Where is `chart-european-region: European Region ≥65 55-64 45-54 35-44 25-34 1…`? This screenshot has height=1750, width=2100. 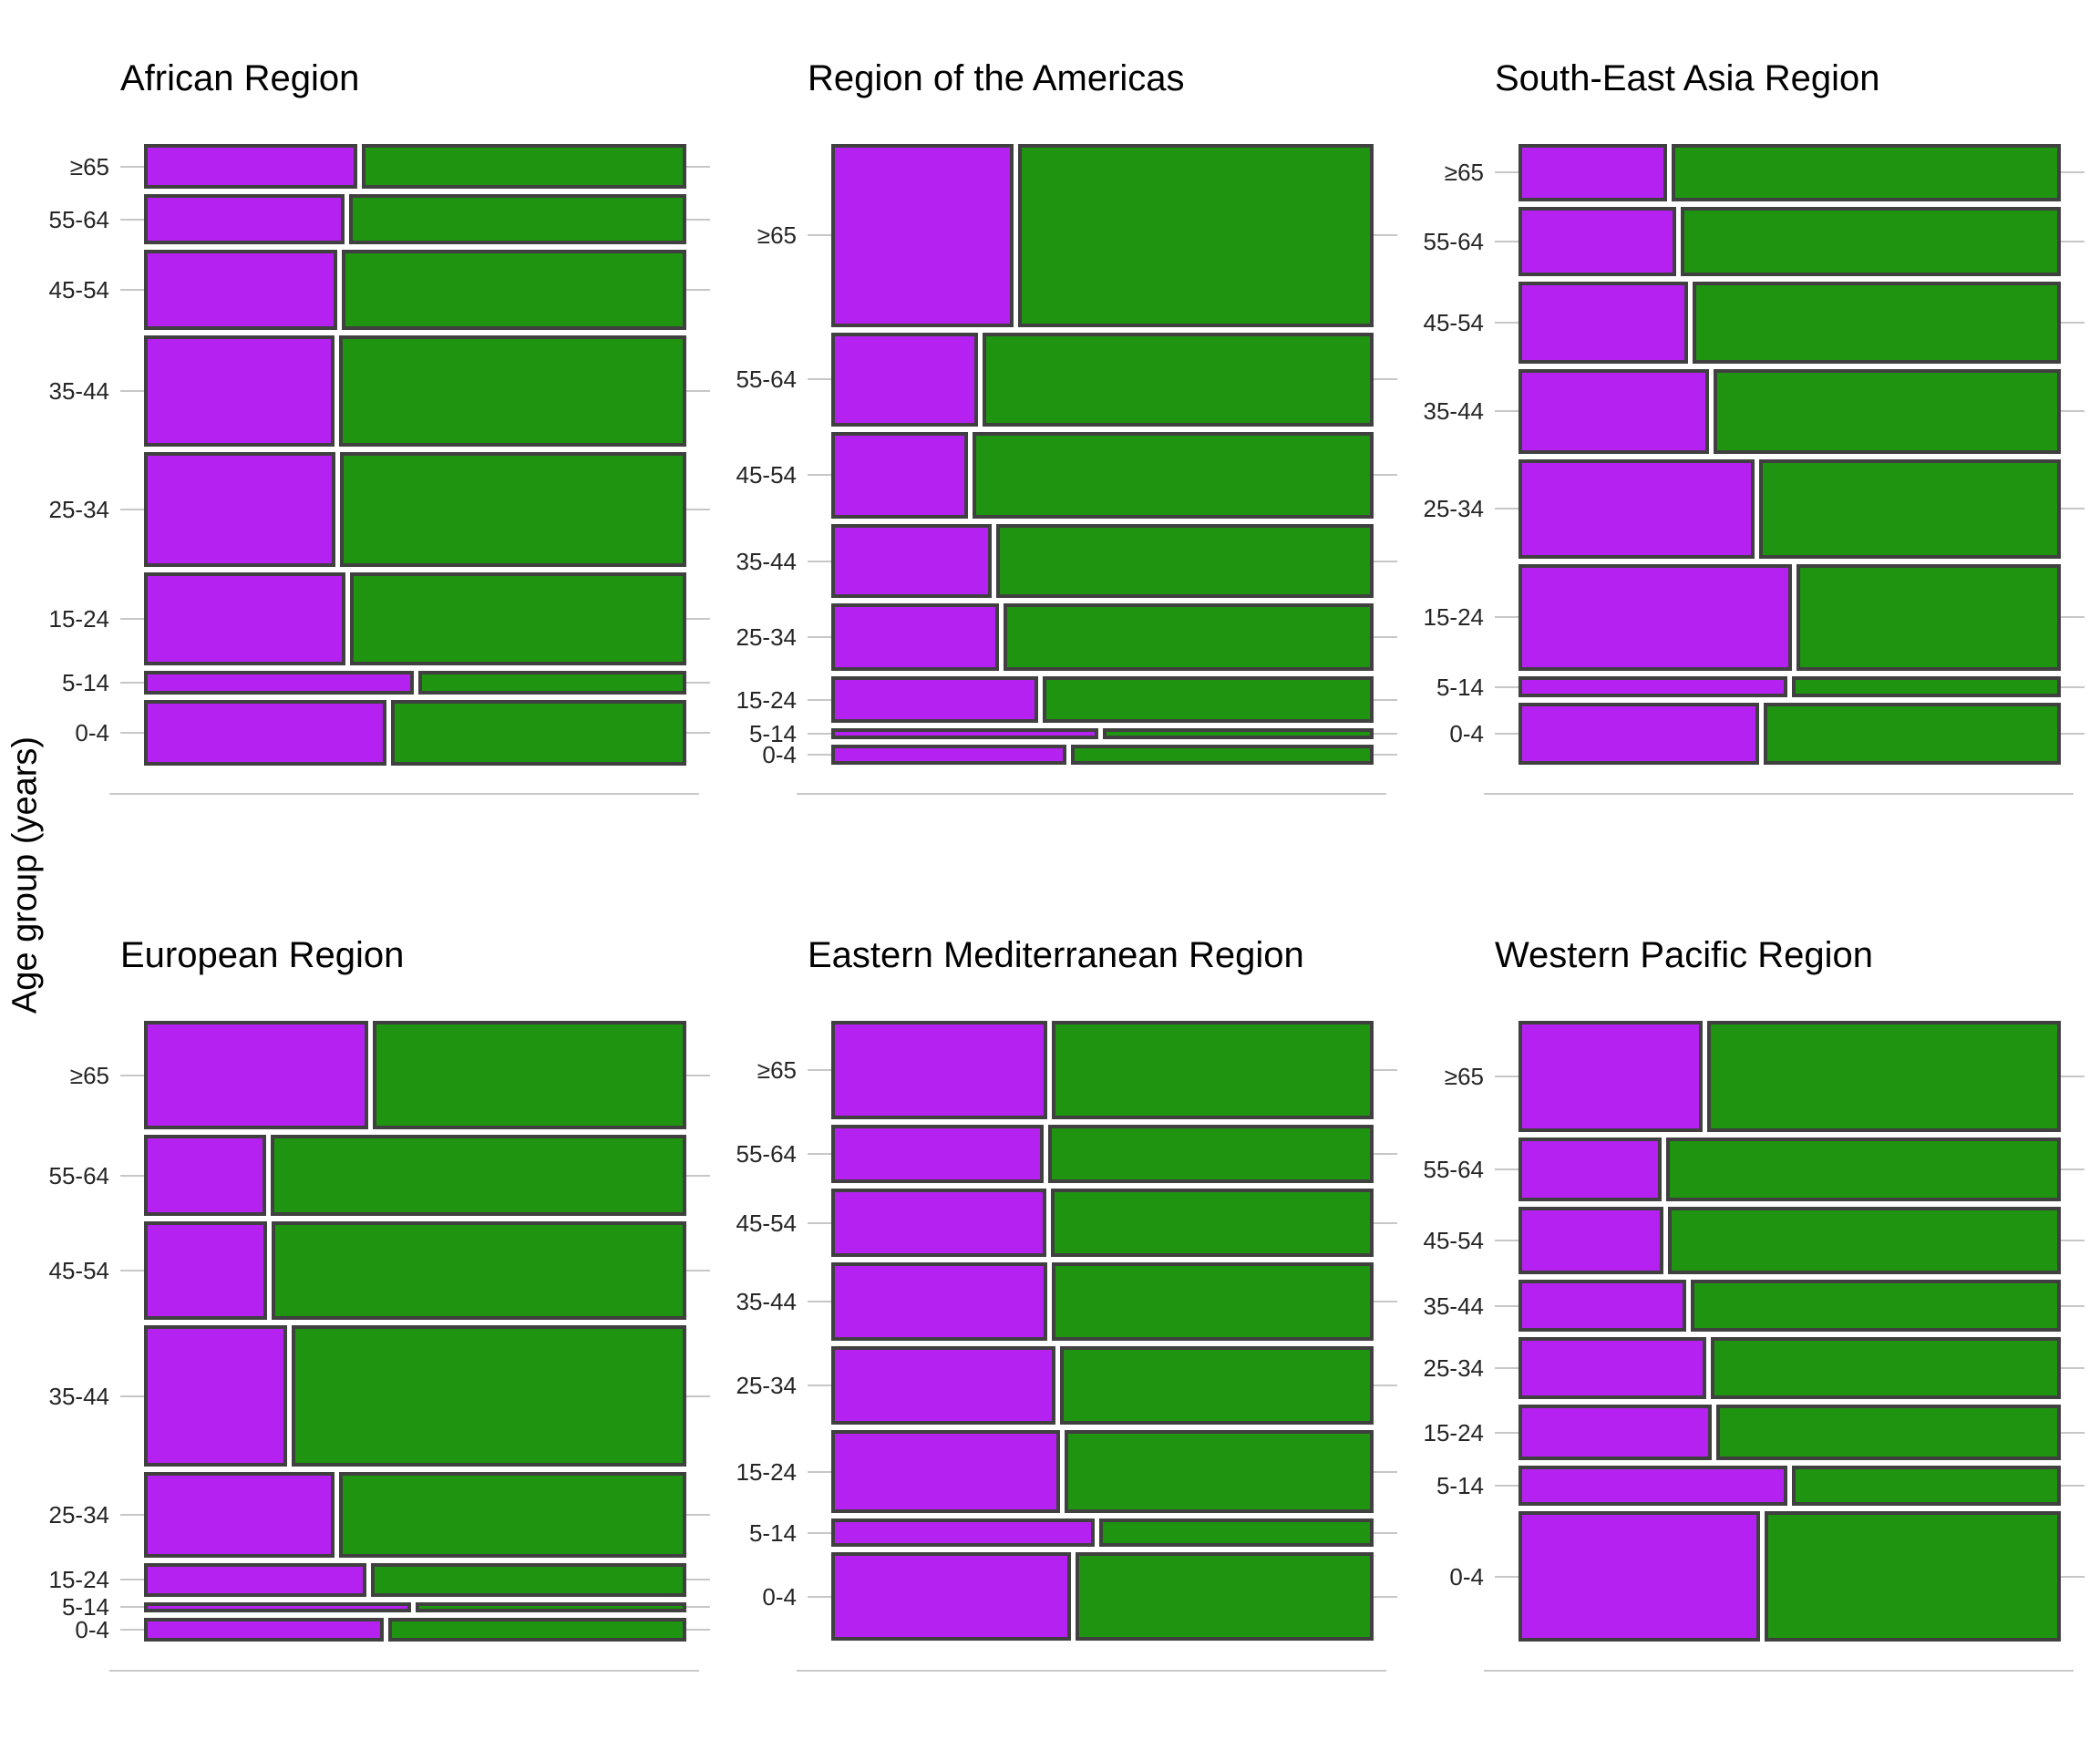
chart-european-region: European Region ≥65 55-64 45-54 35-44 25-34 1… is located at coordinates (364, 1314).